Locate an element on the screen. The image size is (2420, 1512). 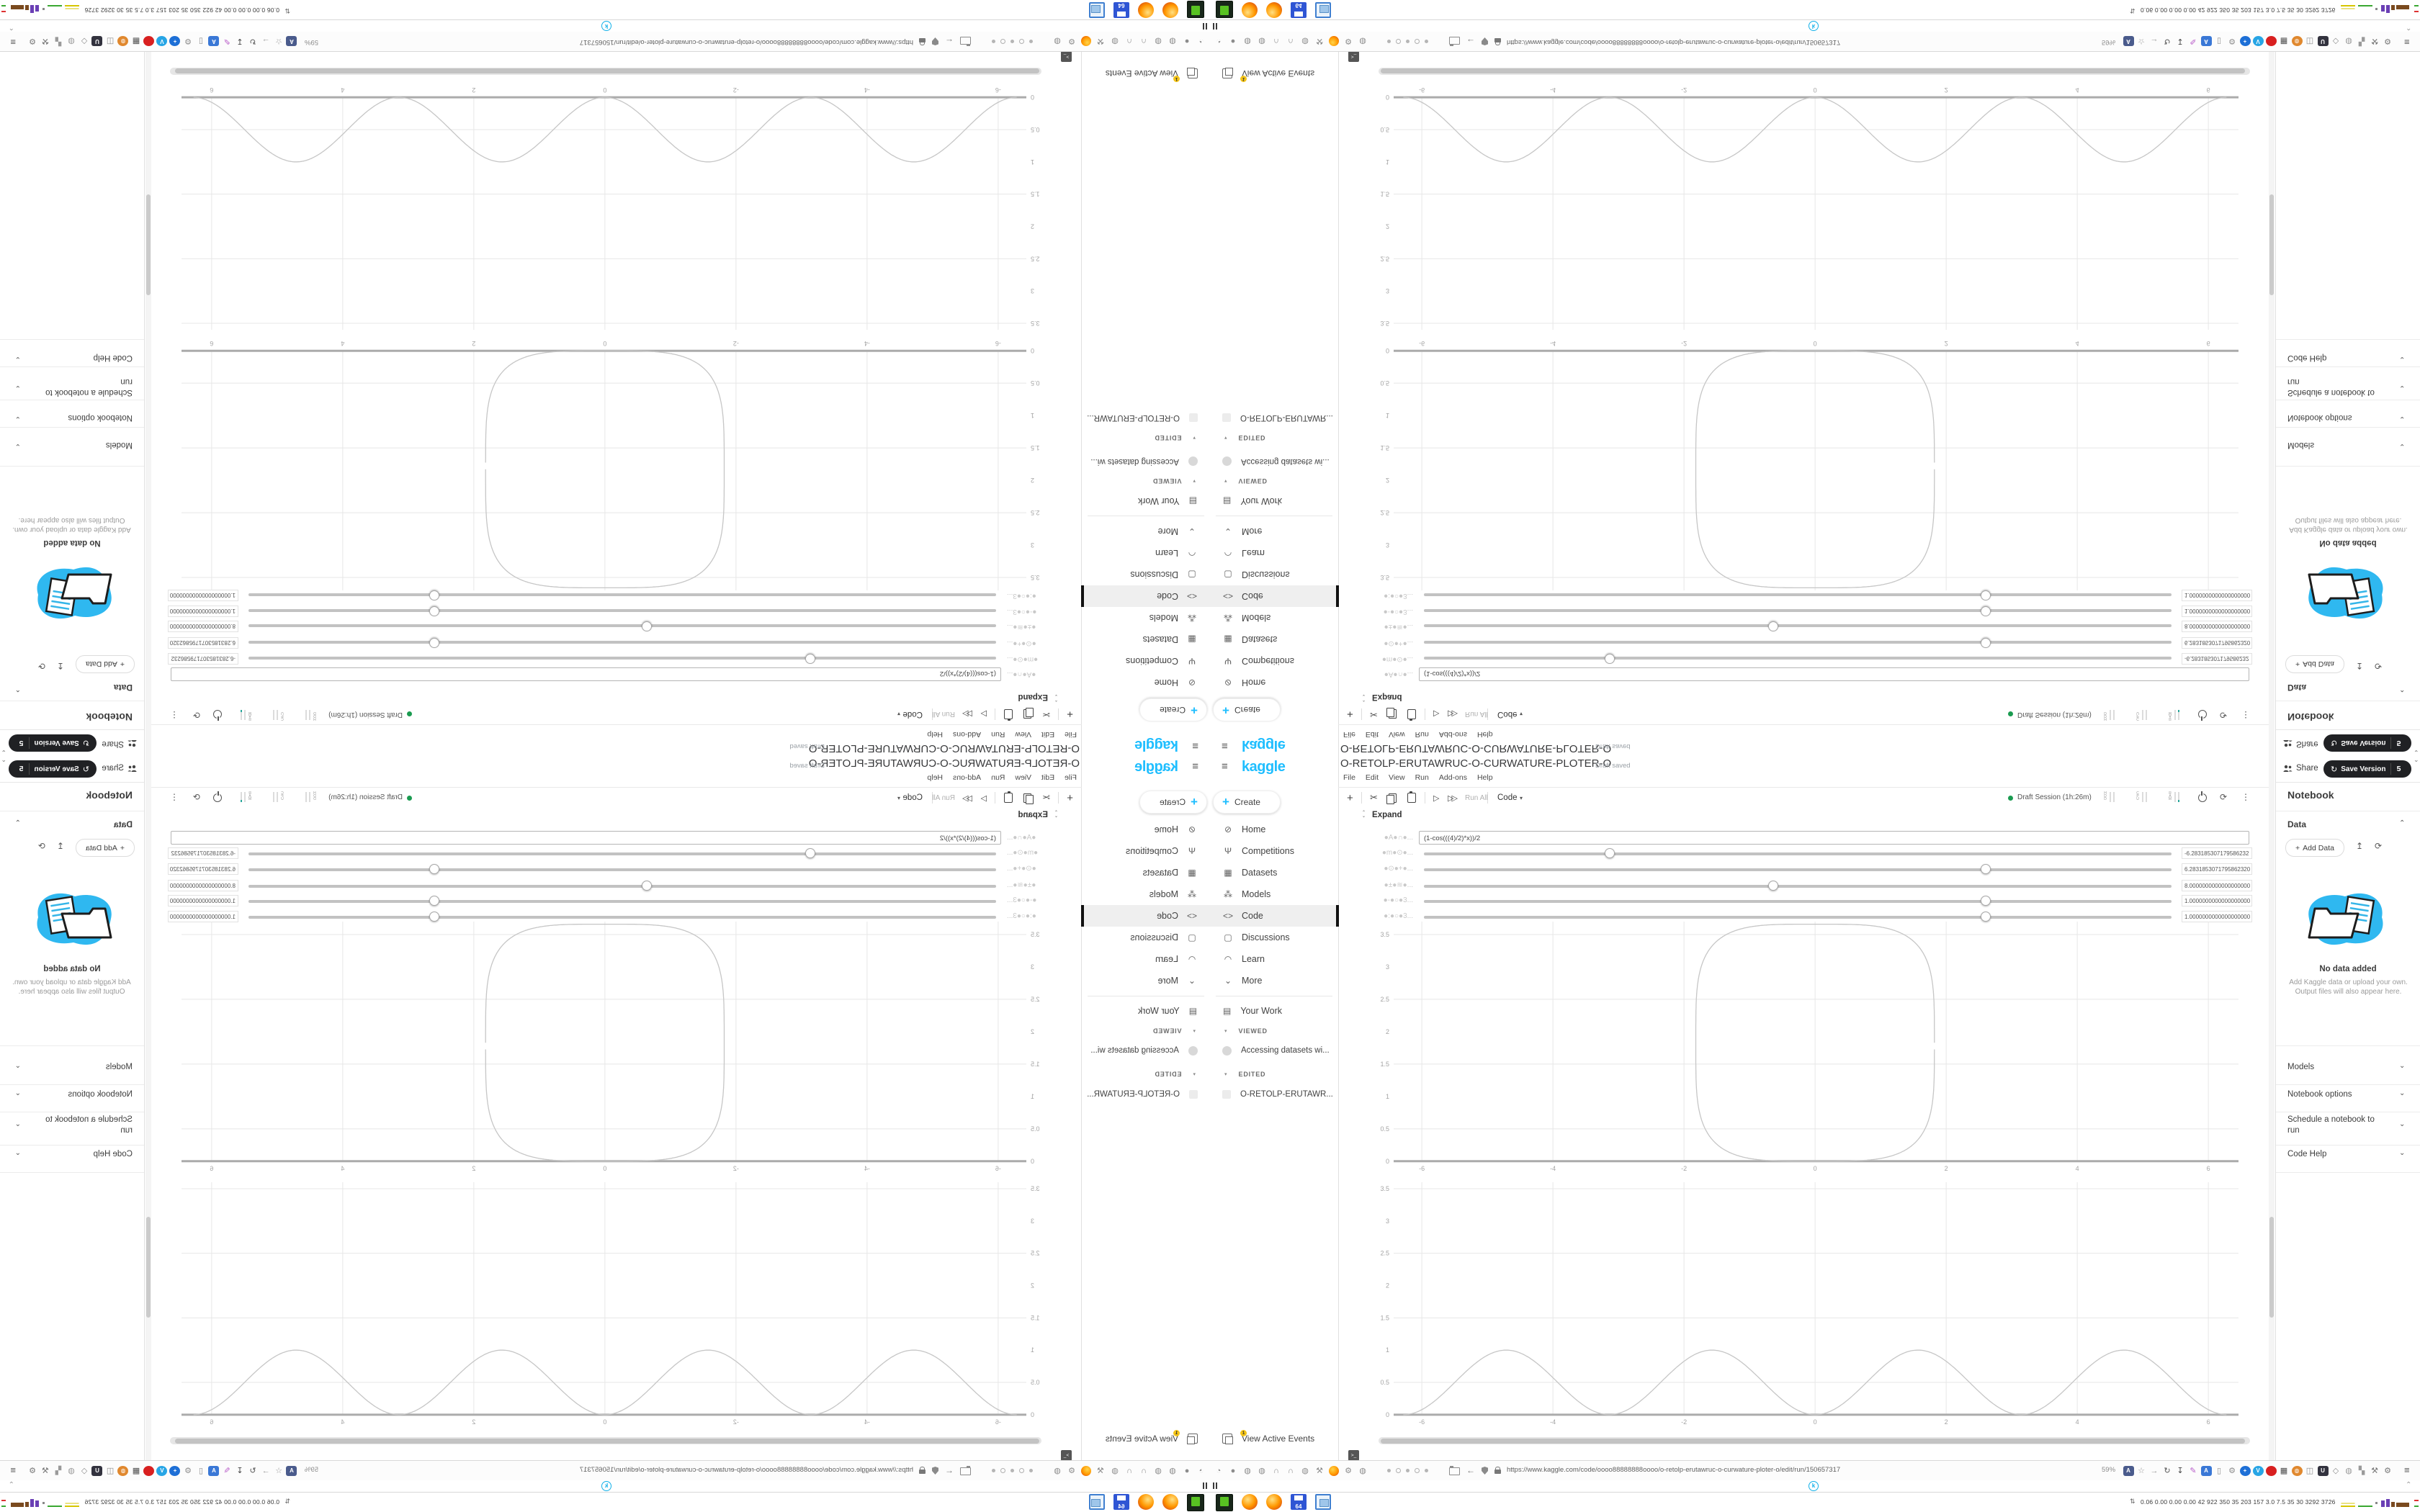
cut-cell-button: ✂ is located at coordinates (1046, 714).